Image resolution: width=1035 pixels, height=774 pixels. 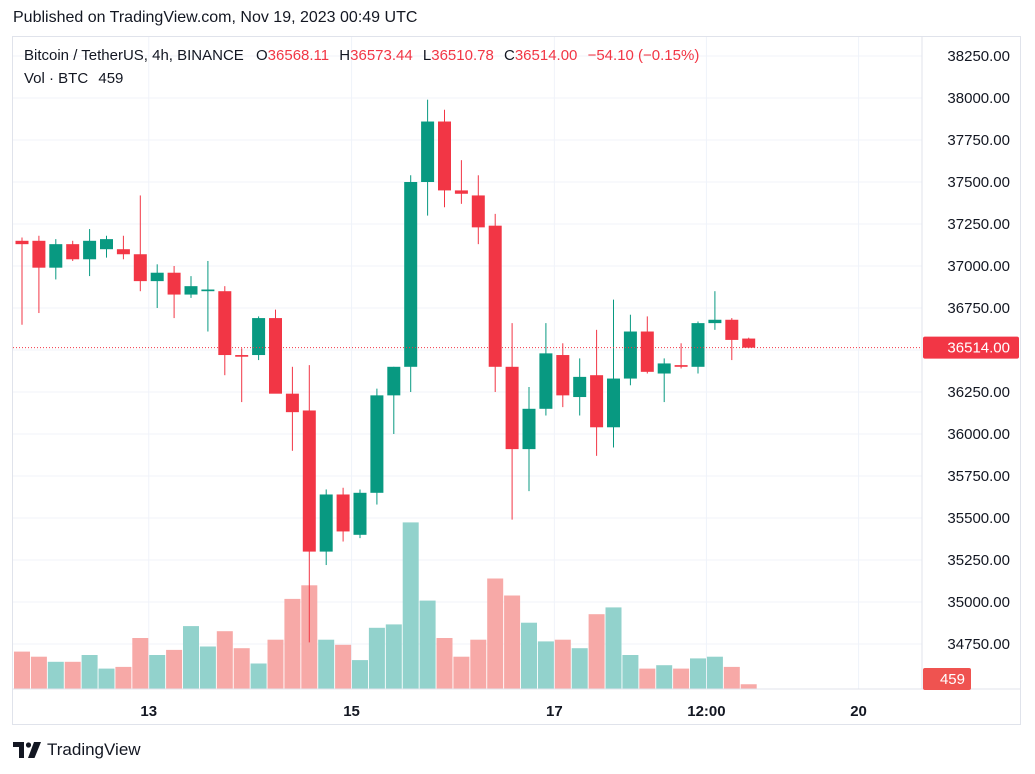 I want to click on volume-value: 459, so click(x=111, y=78).